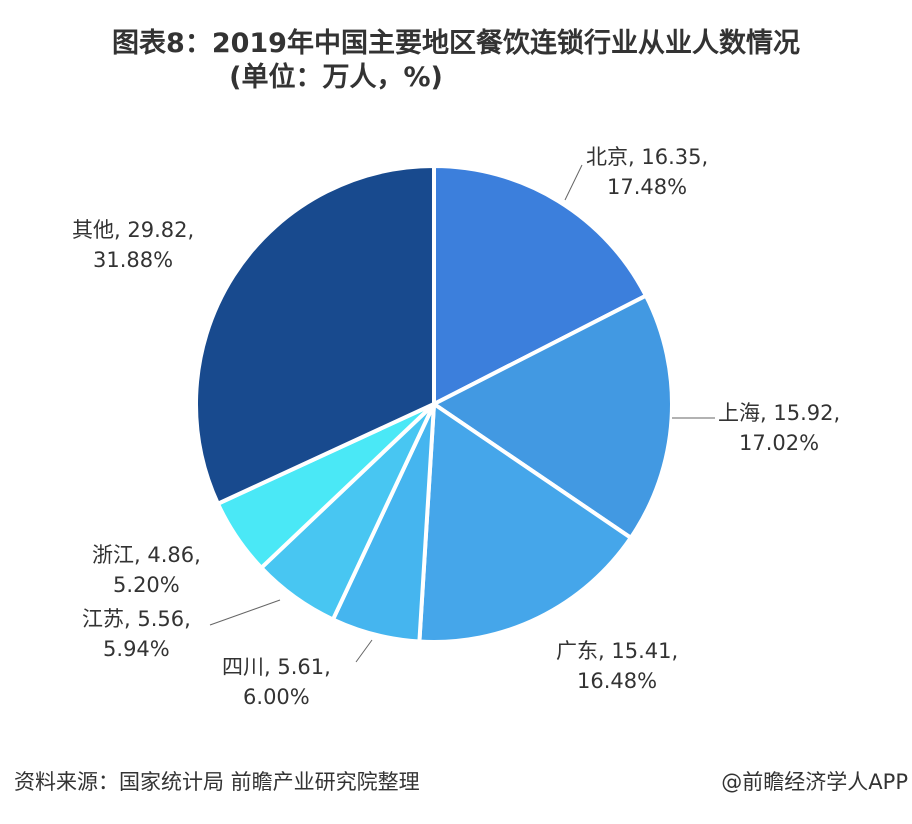 The height and width of the screenshot is (824, 912). I want to click on data-label-line1: 四川, 5.61,, so click(276, 667).